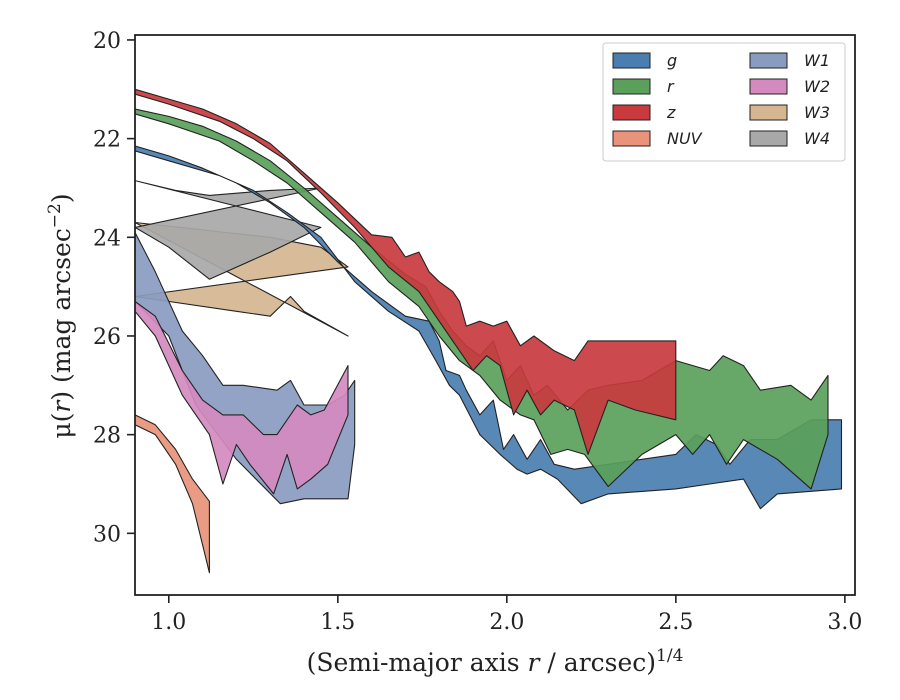  What do you see at coordinates (724, 102) in the screenshot?
I see `legend: grz NUV W1 W2 W3 W4` at bounding box center [724, 102].